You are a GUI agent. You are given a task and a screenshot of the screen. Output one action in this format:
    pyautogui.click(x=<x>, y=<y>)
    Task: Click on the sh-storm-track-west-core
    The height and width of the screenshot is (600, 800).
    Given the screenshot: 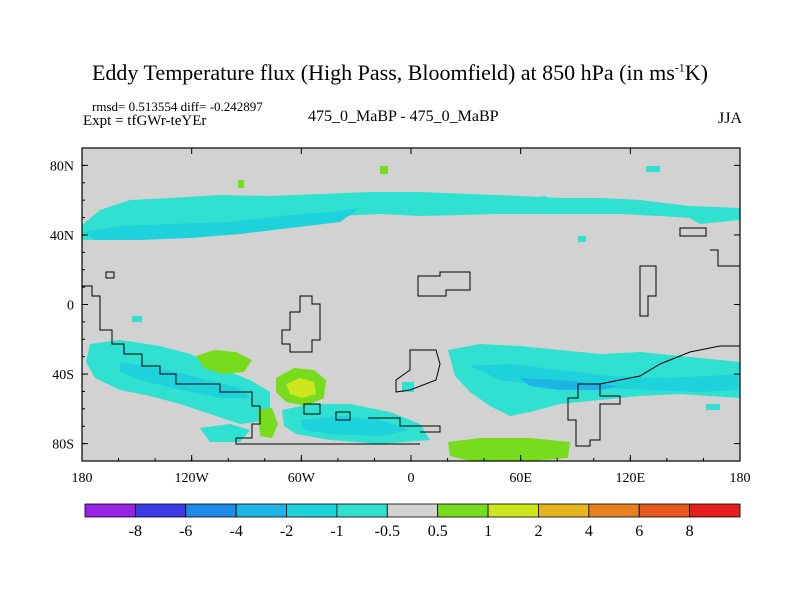 What is the action you would take?
    pyautogui.click(x=185, y=380)
    